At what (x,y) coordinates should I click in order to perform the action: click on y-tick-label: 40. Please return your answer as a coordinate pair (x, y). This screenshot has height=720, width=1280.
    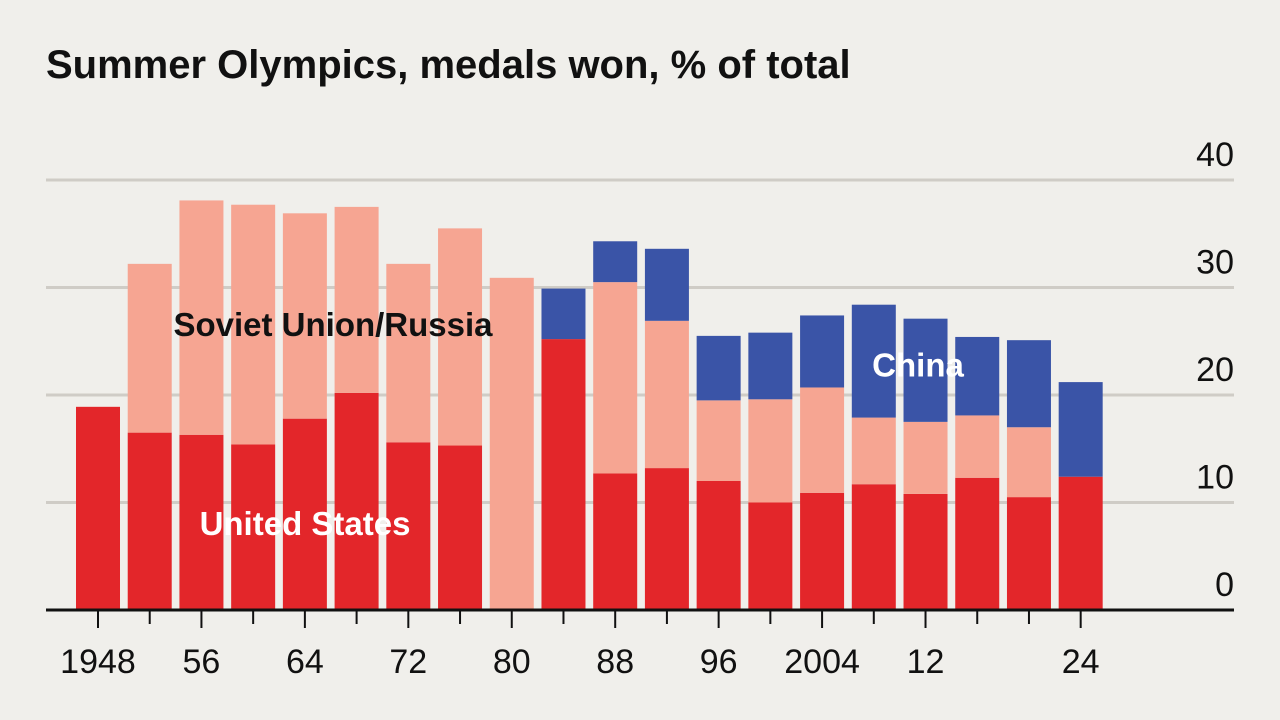
    Looking at the image, I should click on (1215, 155).